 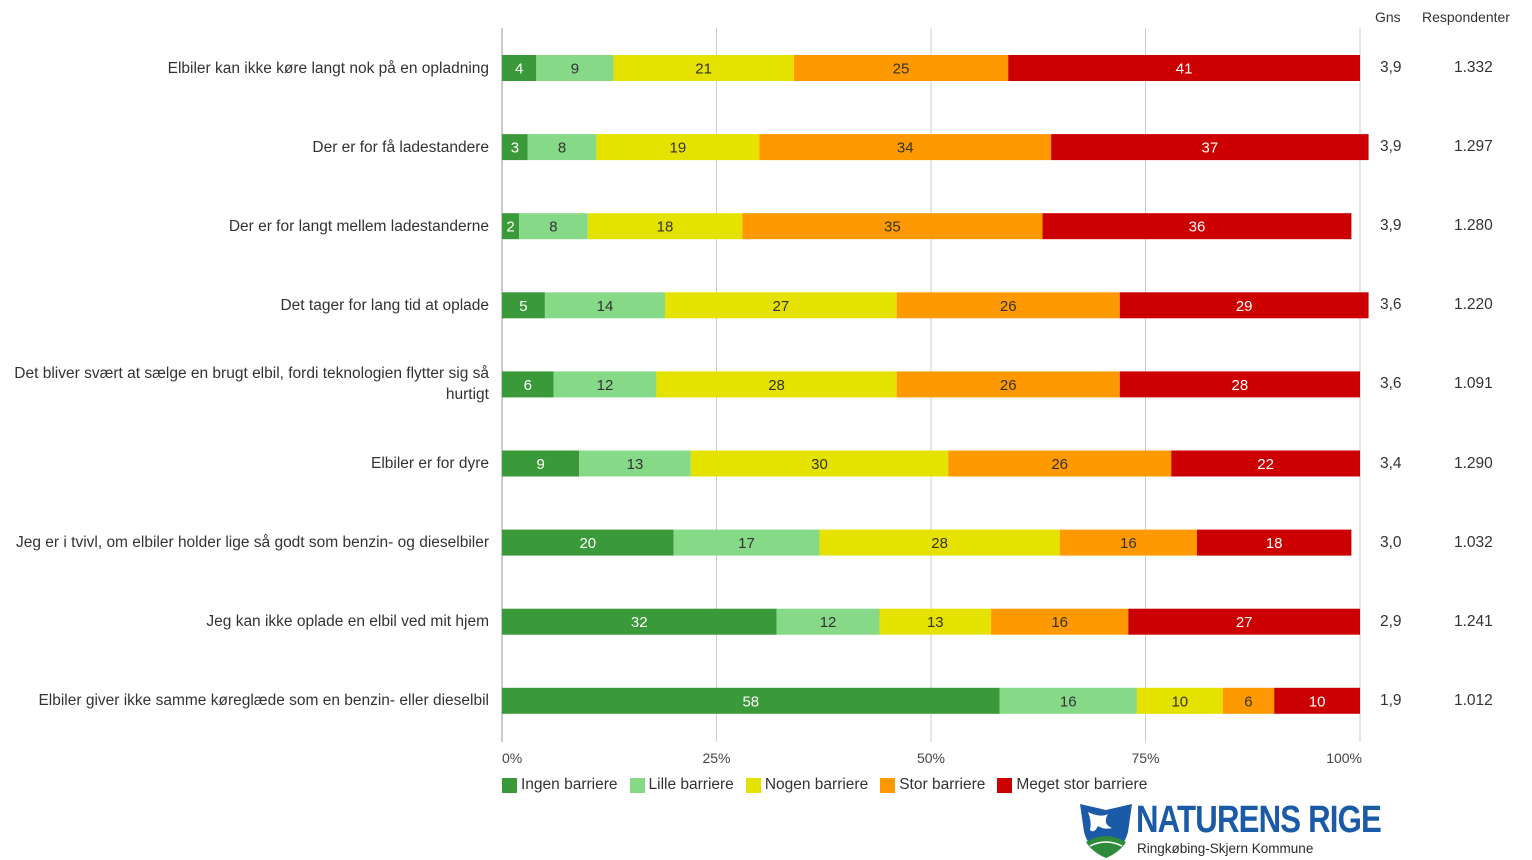 I want to click on data-label: 35, so click(x=892, y=227).